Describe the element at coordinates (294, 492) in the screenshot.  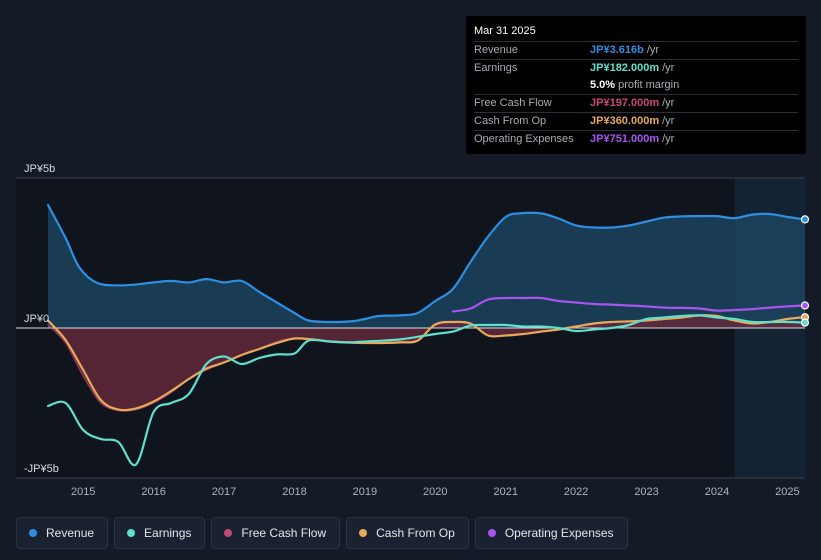
I see `x-tick-label: 2018` at that location.